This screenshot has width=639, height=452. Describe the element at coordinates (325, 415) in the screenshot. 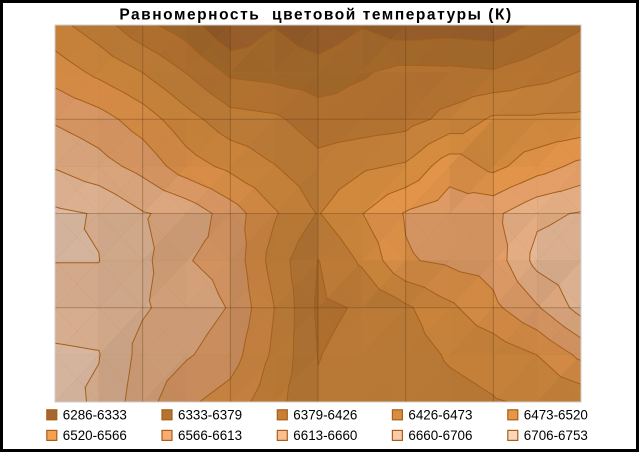

I see `svg-text: 6379-6426` at that location.